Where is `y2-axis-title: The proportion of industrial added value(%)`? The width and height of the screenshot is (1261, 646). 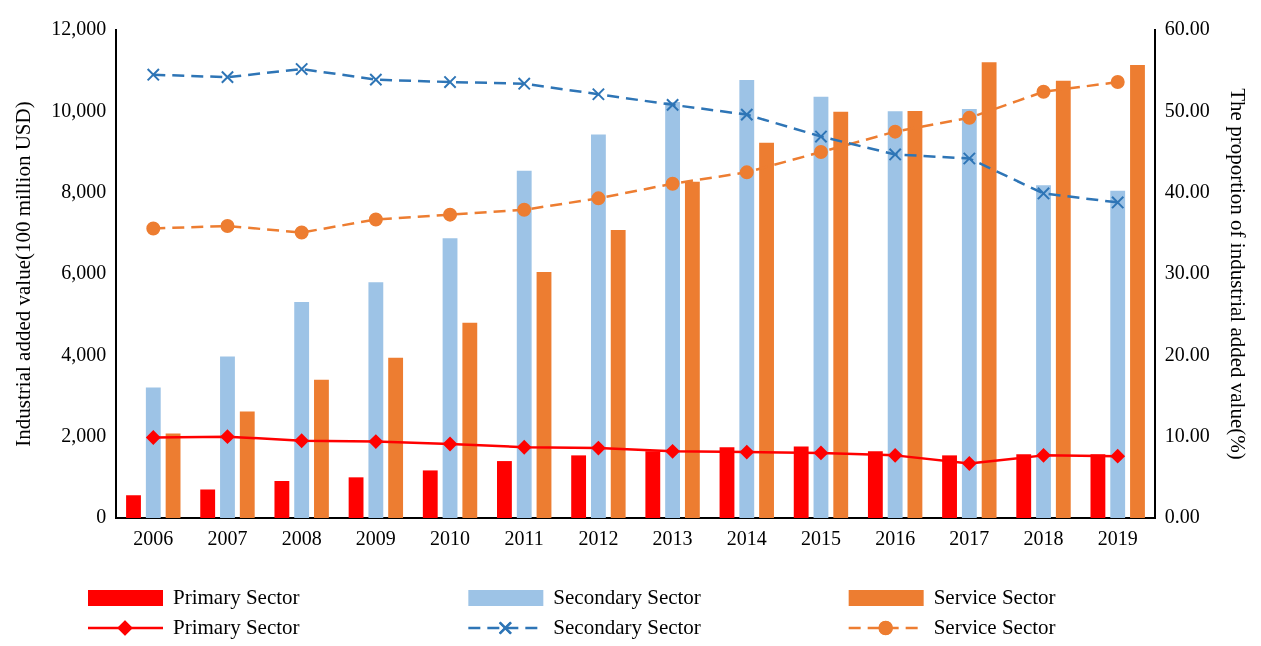
y2-axis-title: The proportion of industrial added value(%) is located at coordinates (1237, 274).